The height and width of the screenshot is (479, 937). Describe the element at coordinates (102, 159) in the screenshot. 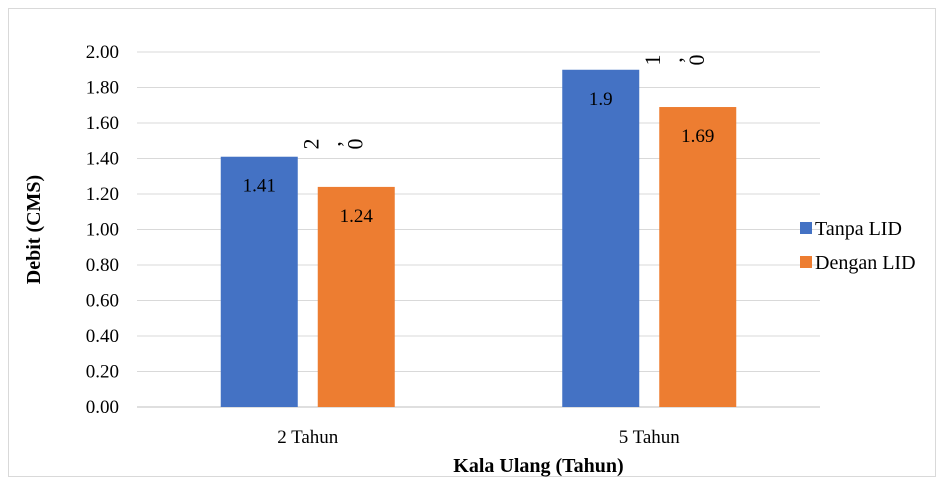

I see `y-tick-label: 1.40` at that location.